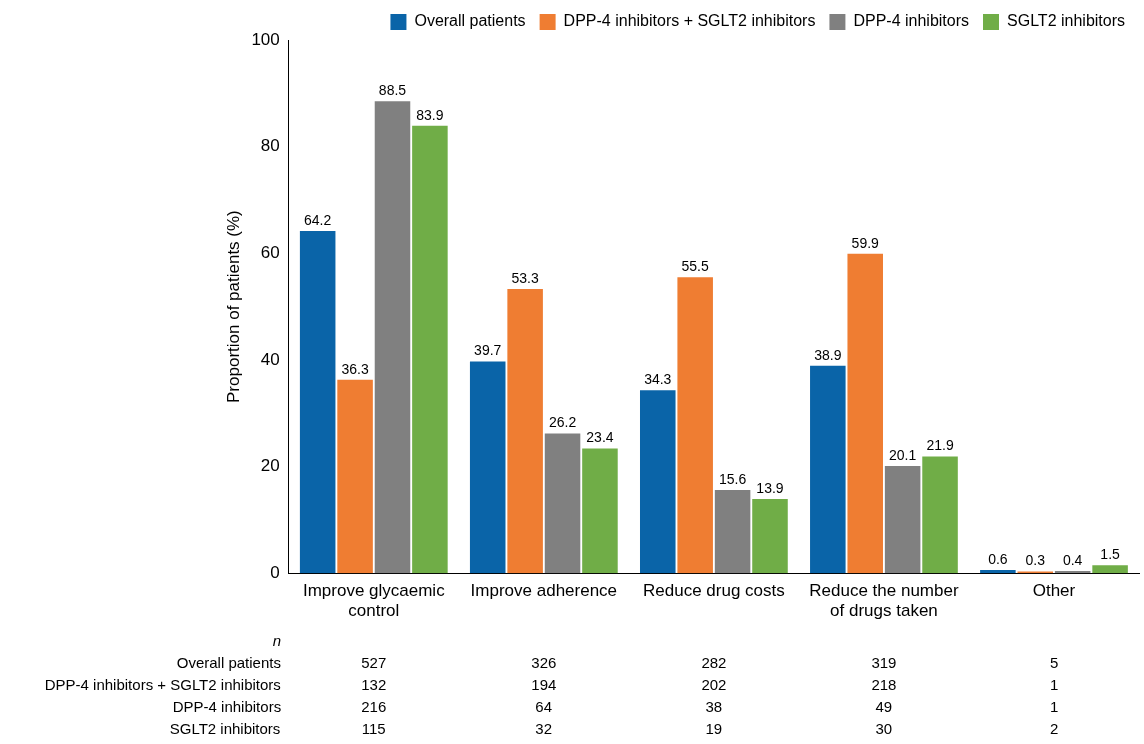 The image size is (1144, 744). Describe the element at coordinates (162, 684) in the screenshot. I see `text: DPP-4 inhibitors + SGLT2 inhibitors` at that location.